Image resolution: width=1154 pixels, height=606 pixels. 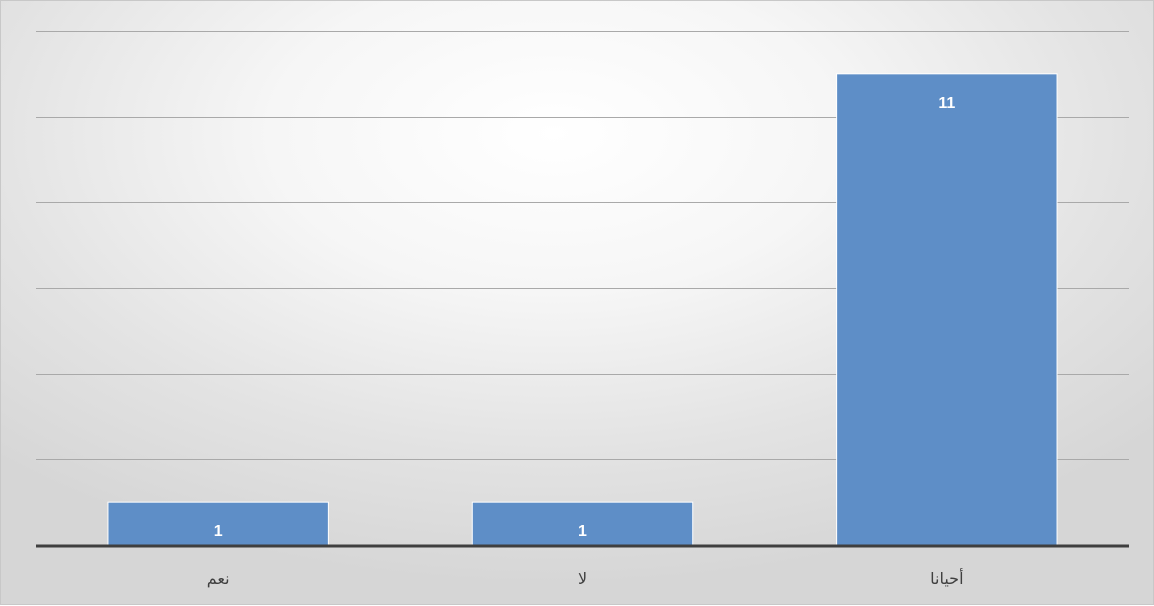 I want to click on bar, so click(x=582, y=523).